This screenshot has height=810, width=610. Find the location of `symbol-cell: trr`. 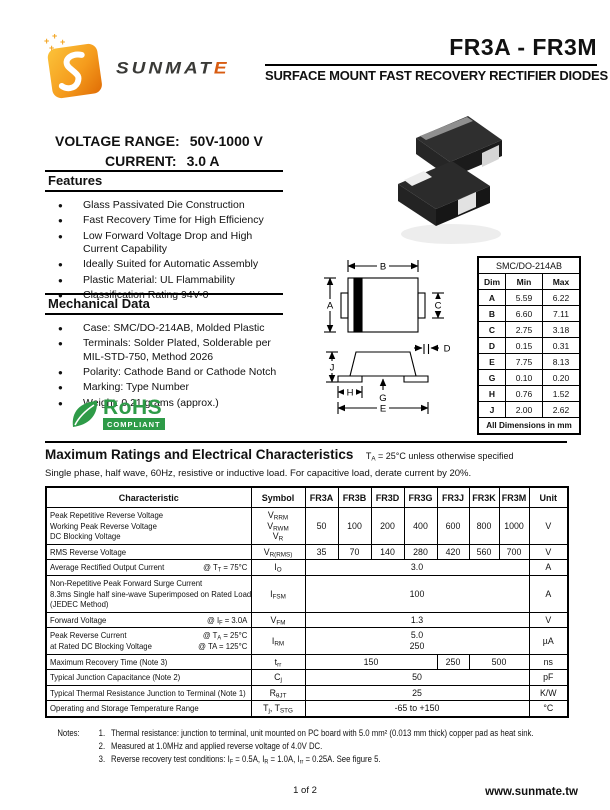

symbol-cell: trr is located at coordinates (278, 662).